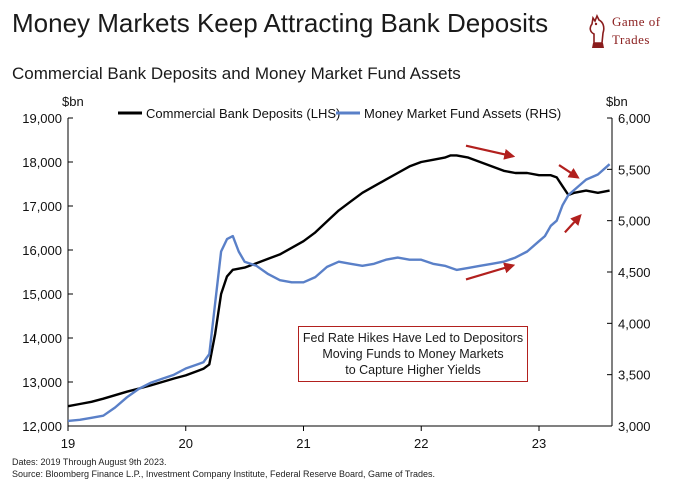 This screenshot has width=680, height=488. What do you see at coordinates (634, 272) in the screenshot?
I see `right-tick-label: 4,500` at bounding box center [634, 272].